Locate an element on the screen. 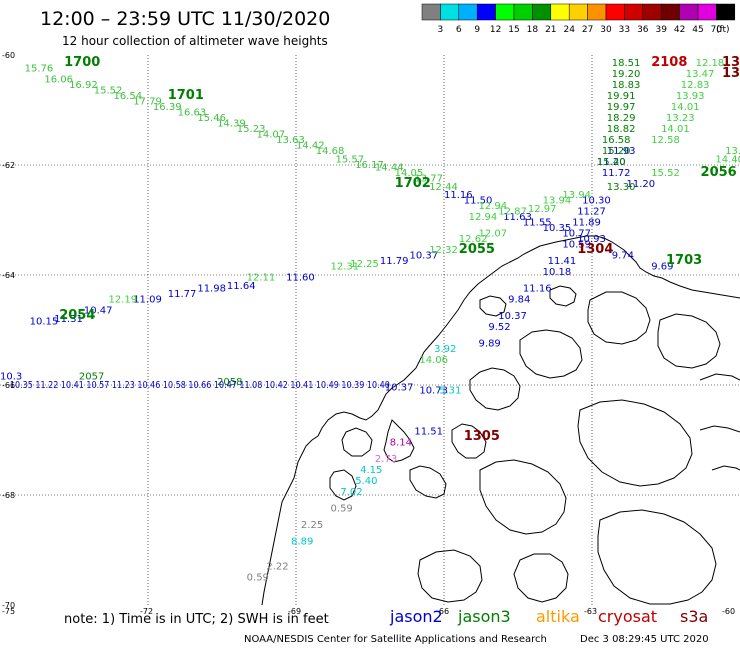 This screenshot has width=740, height=650. wave-height-value: 11.79 is located at coordinates (394, 261).